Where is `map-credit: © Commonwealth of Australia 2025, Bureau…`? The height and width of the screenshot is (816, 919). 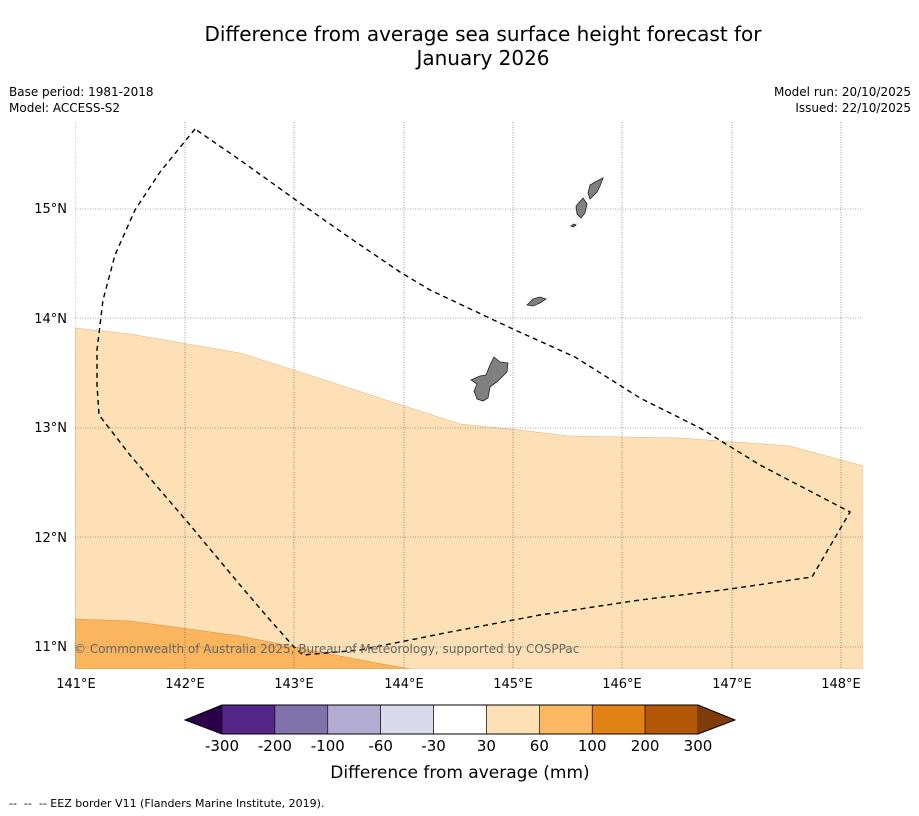 map-credit: © Commonwealth of Australia 2025, Bureau… is located at coordinates (326, 649).